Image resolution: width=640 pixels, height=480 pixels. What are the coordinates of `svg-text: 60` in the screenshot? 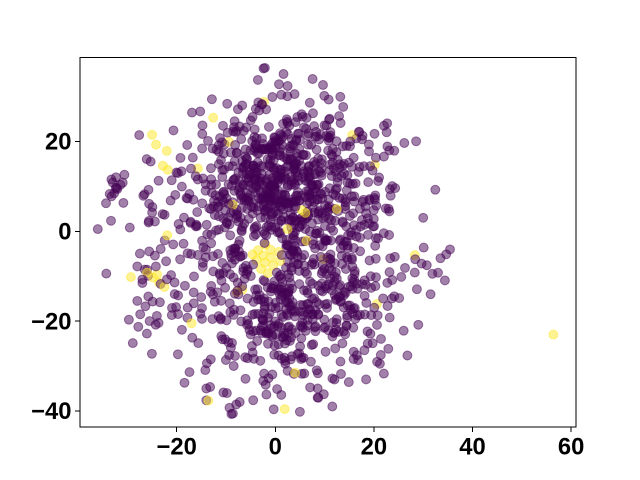 It's located at (571, 446).